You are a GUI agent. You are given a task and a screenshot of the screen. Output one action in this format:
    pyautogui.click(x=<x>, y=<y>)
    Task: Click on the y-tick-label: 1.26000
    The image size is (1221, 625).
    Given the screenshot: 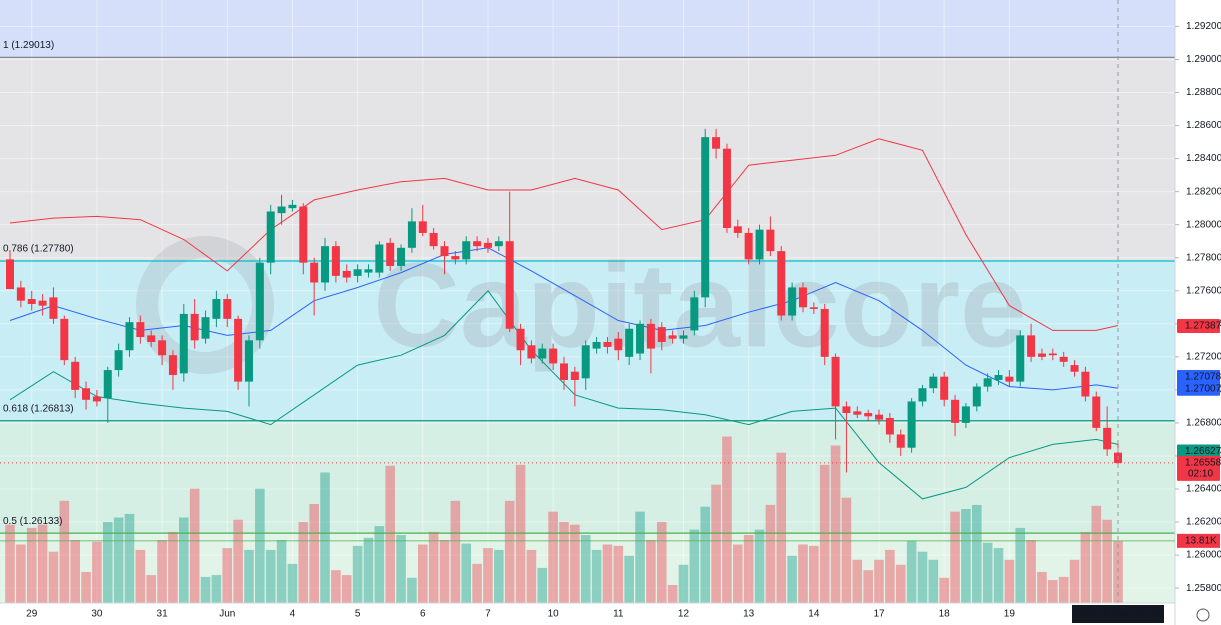 What is the action you would take?
    pyautogui.click(x=1203, y=555)
    